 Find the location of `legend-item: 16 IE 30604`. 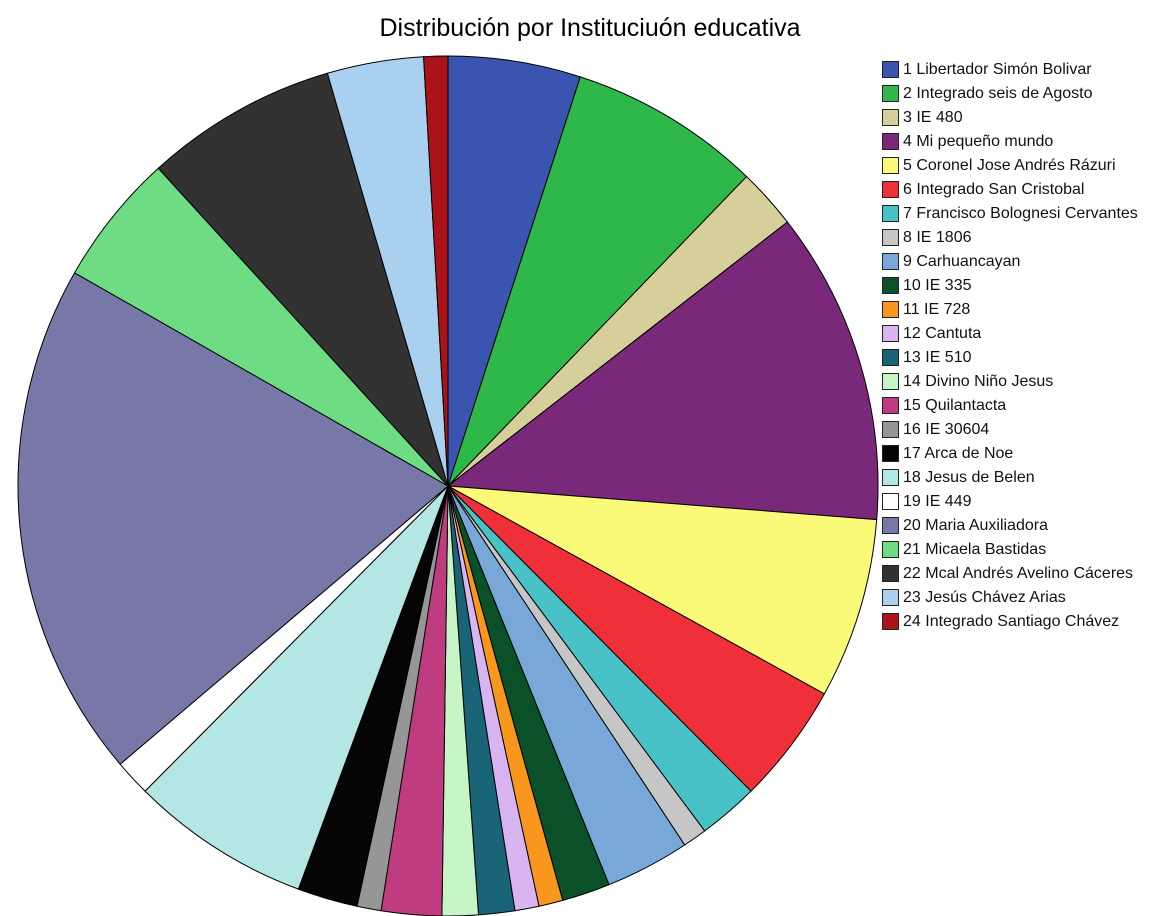

legend-item: 16 IE 30604 is located at coordinates (1016, 429).